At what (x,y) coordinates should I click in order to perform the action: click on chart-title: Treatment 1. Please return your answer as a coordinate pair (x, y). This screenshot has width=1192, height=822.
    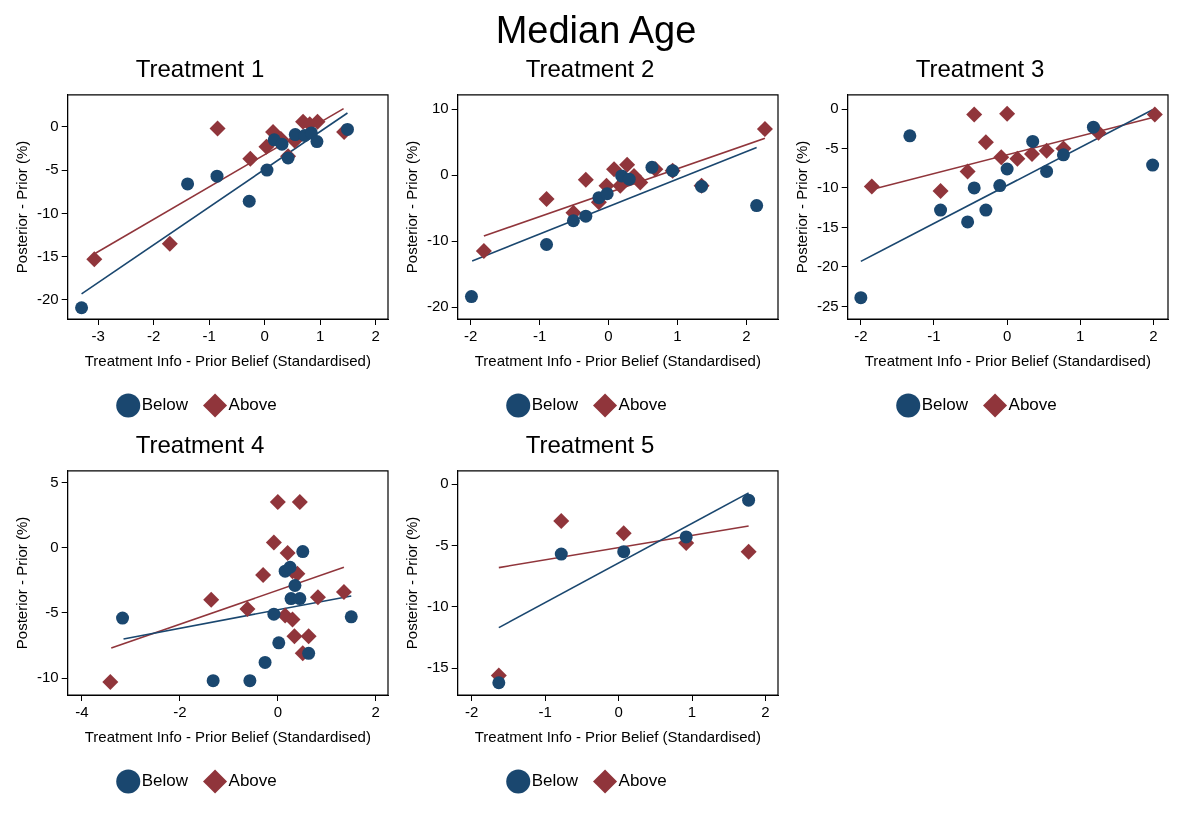
    Looking at the image, I should click on (200, 69).